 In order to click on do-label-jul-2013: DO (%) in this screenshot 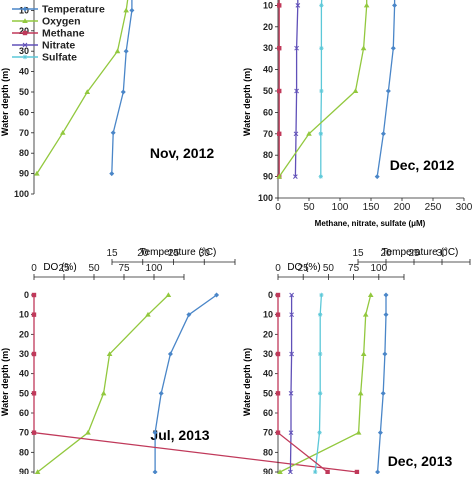, I will do `click(59, 267)`.